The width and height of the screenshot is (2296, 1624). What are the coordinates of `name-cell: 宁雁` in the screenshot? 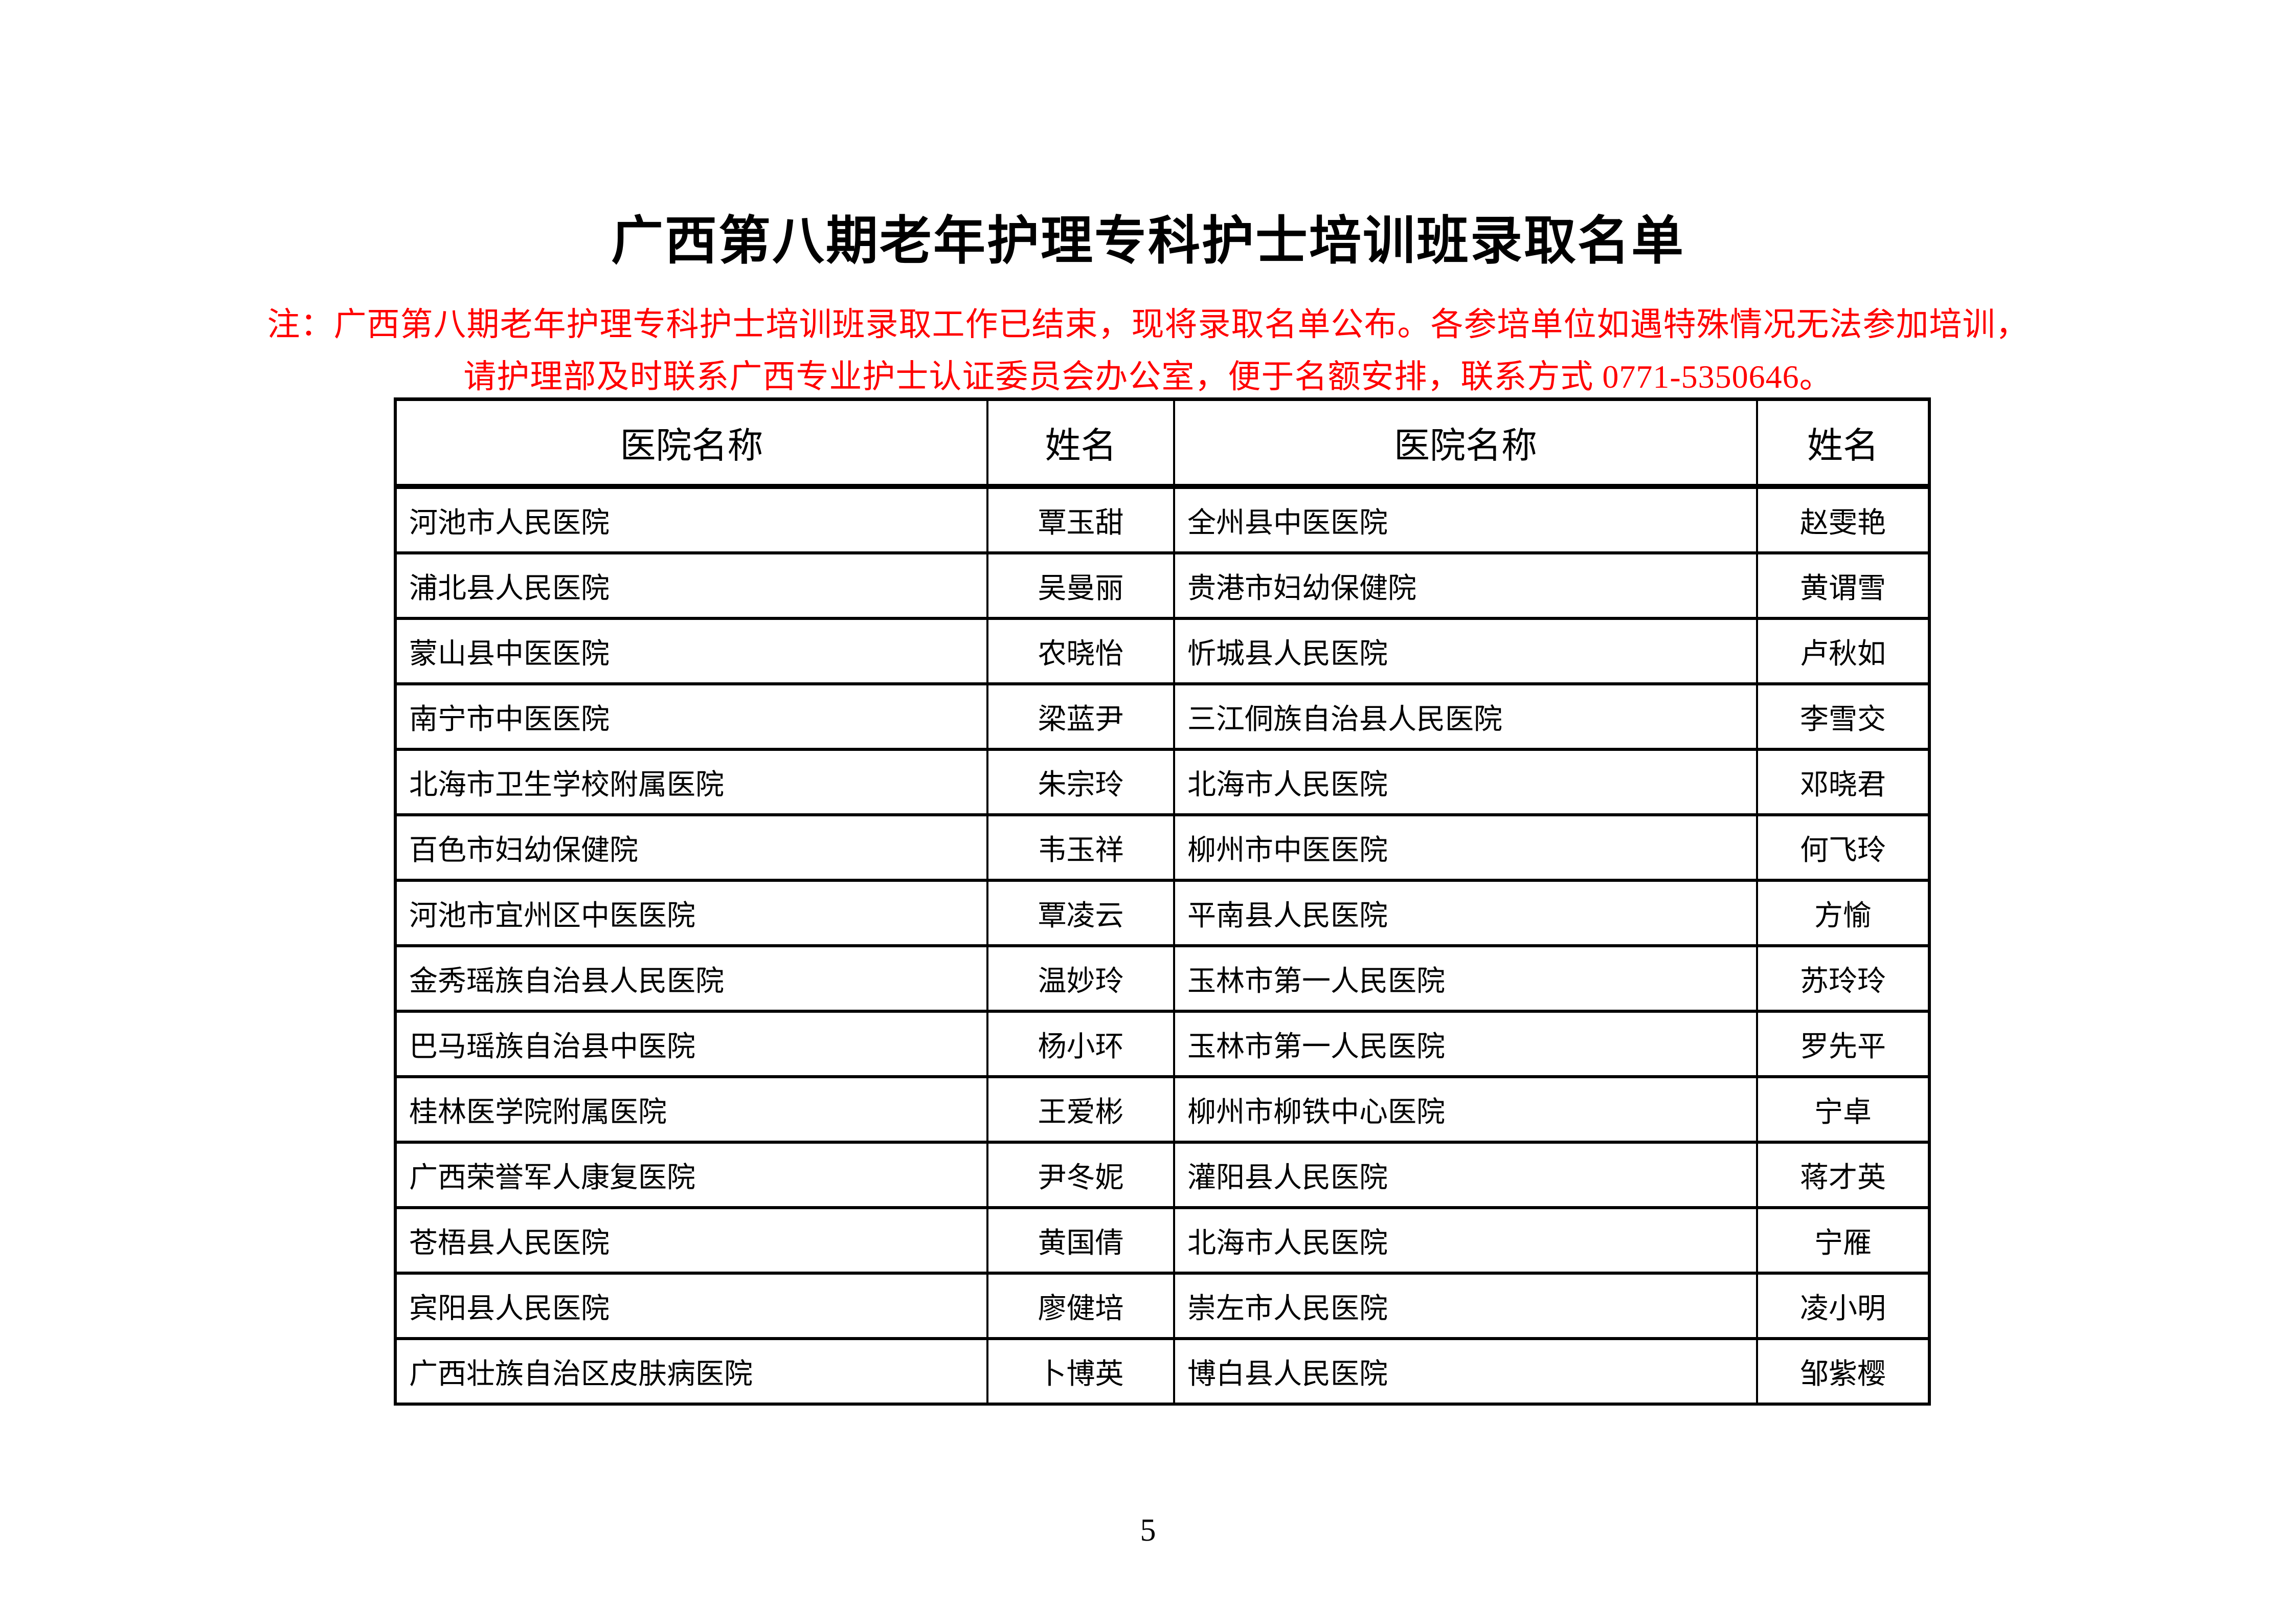 It's located at (1843, 1240).